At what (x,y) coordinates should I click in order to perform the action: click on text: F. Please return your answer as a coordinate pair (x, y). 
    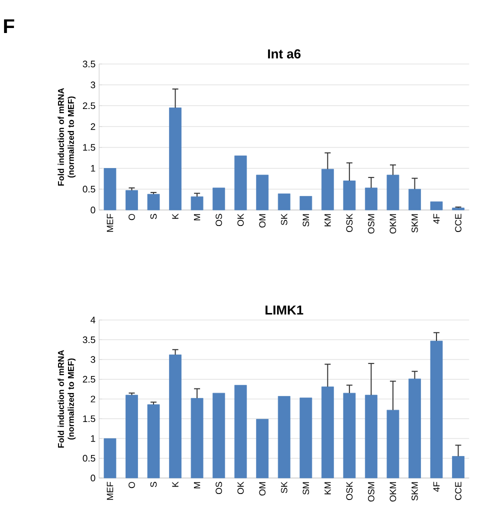
    Looking at the image, I should click on (9, 26).